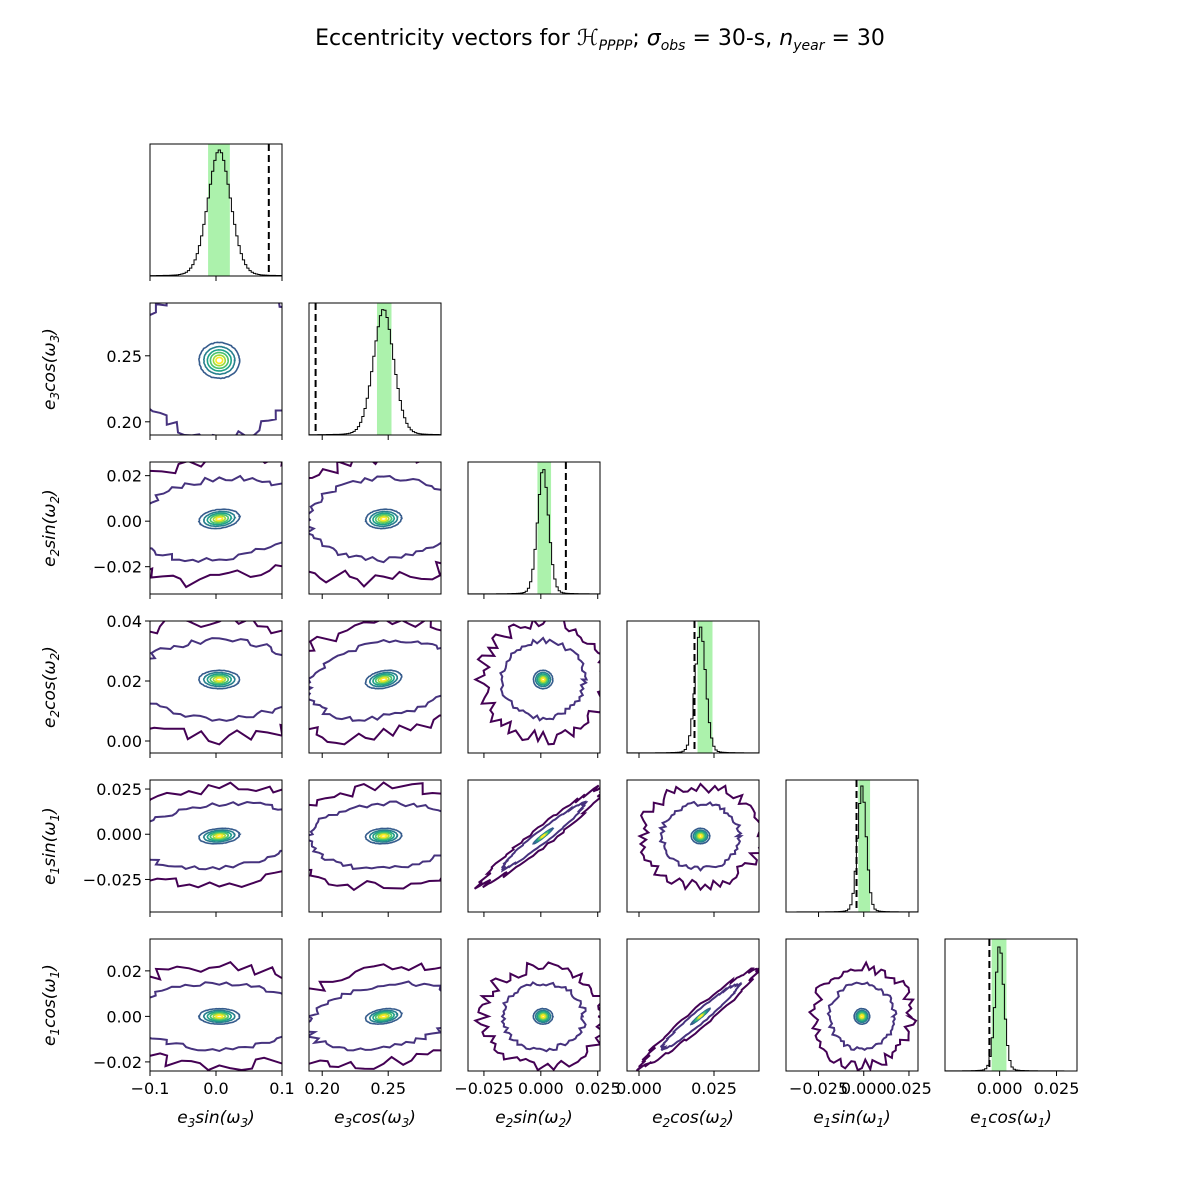 The width and height of the screenshot is (1200, 1200). I want to click on y-axis-label: e1cos(ω1), so click(51, 1005).